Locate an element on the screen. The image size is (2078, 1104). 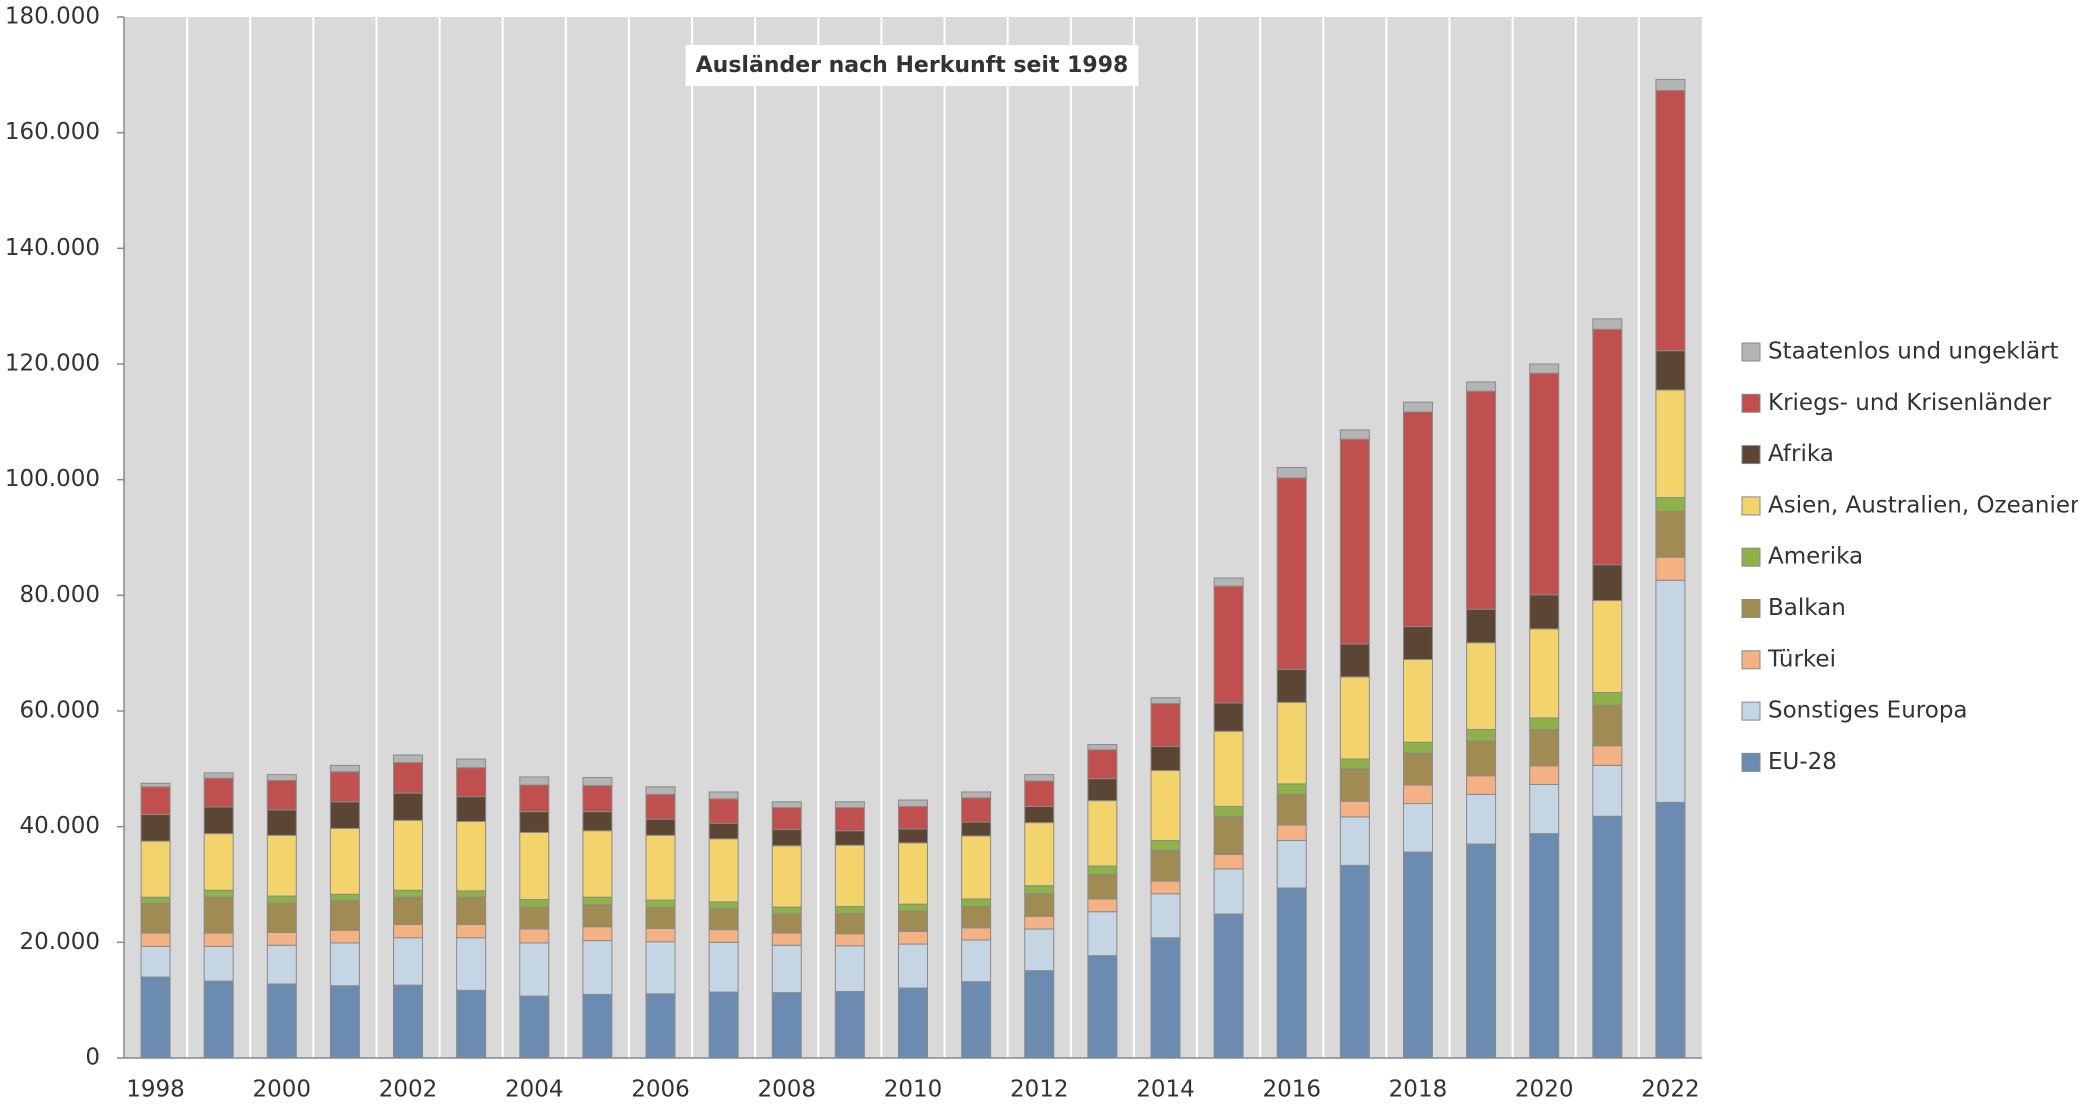
legend-label: Balkan is located at coordinates (1807, 608).